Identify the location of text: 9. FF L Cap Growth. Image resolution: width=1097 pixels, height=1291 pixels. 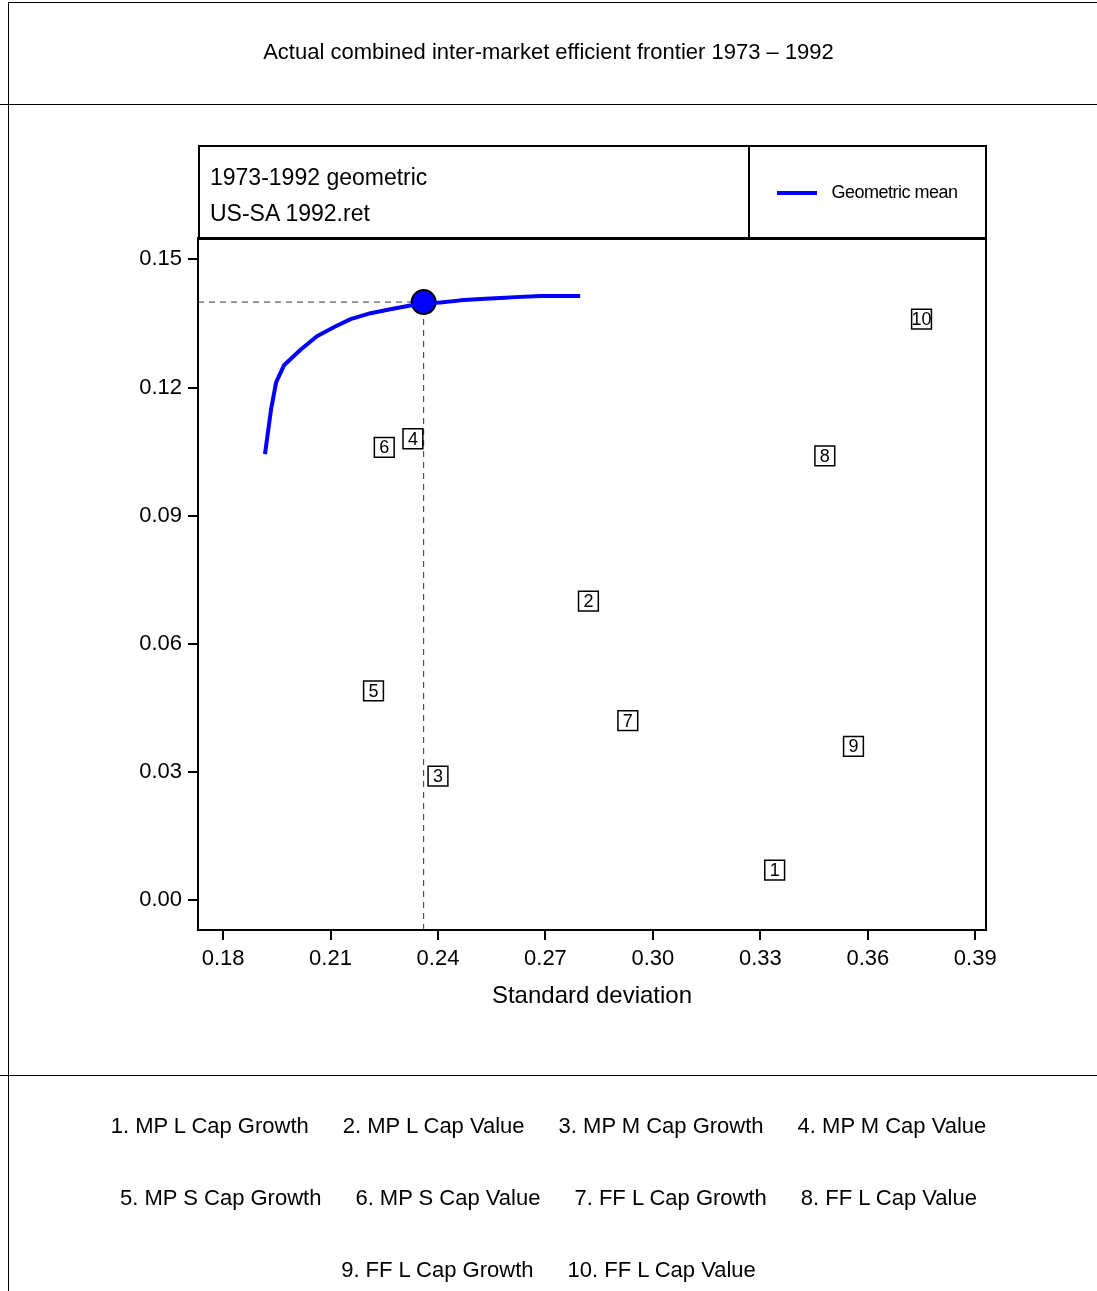
(437, 1270).